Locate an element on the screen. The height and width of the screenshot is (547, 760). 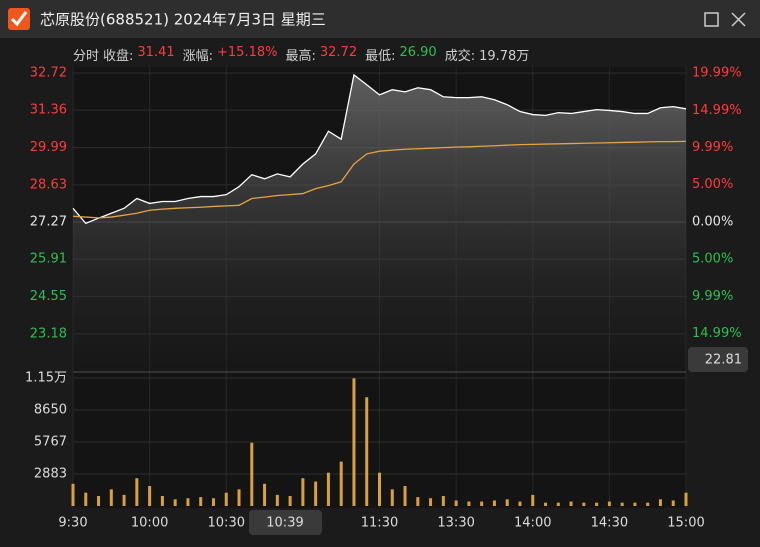
cursor-time-box is located at coordinates (285, 522).